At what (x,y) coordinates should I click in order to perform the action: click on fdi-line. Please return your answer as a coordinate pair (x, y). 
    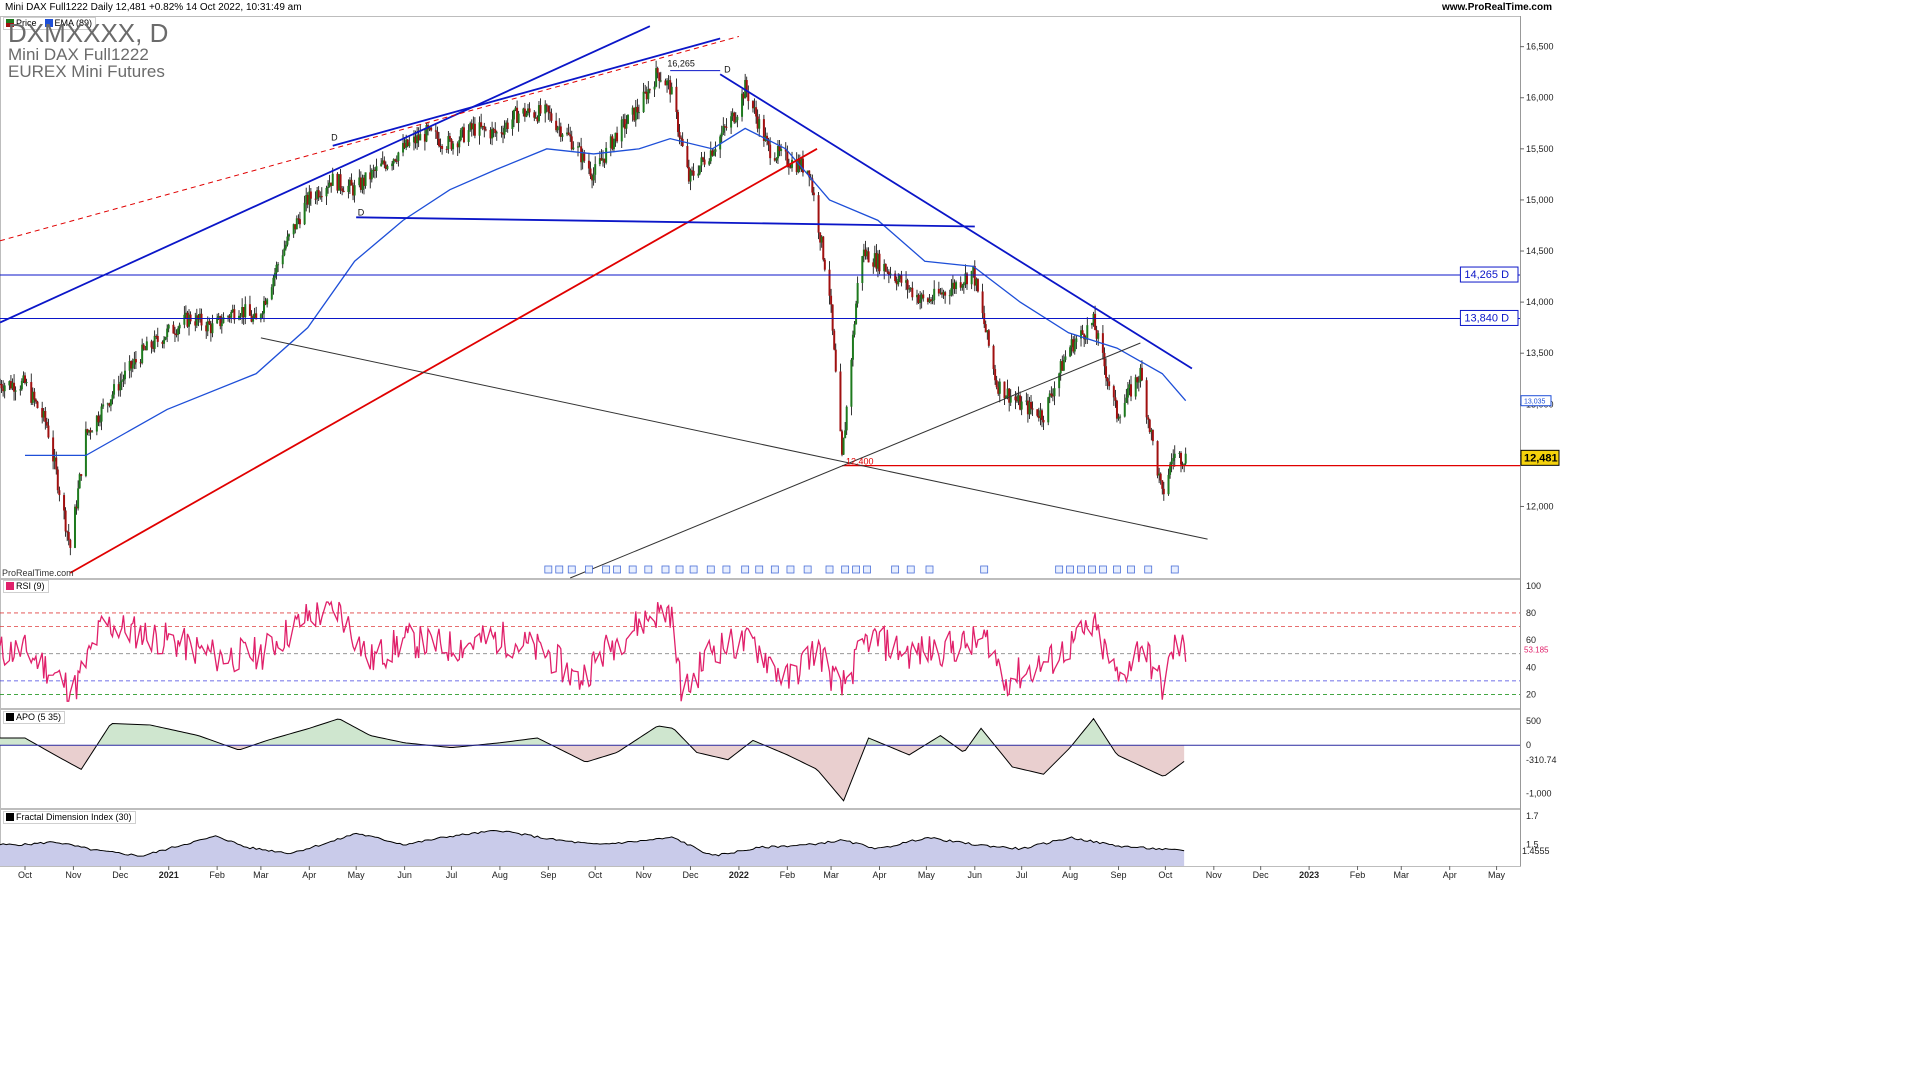
    Looking at the image, I should click on (592, 843).